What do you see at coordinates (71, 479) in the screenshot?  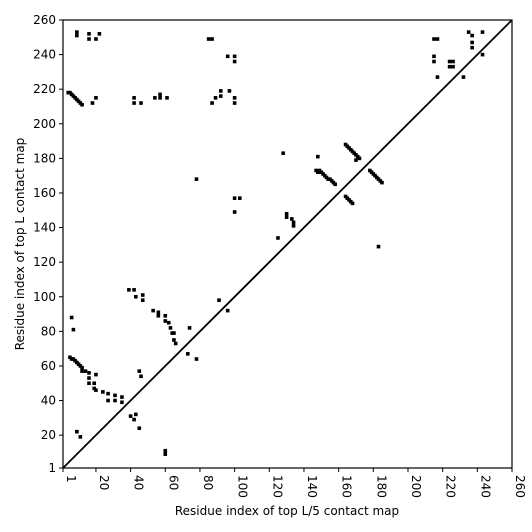 I see `x-tick-label: 1` at bounding box center [71, 479].